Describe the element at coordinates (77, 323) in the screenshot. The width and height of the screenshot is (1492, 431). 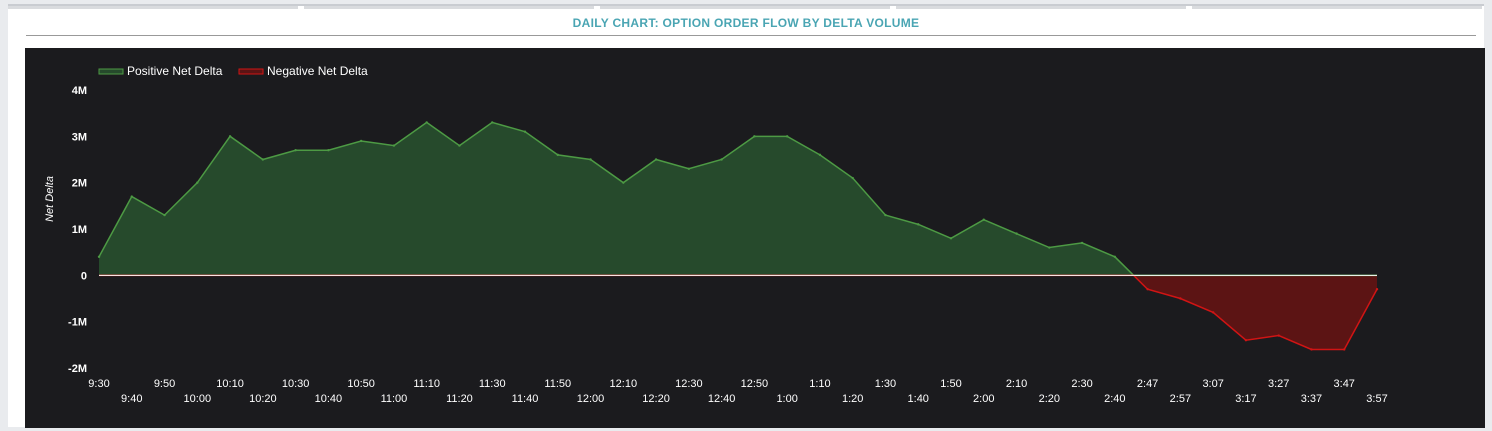
I see `y-tick-label: -1M` at that location.